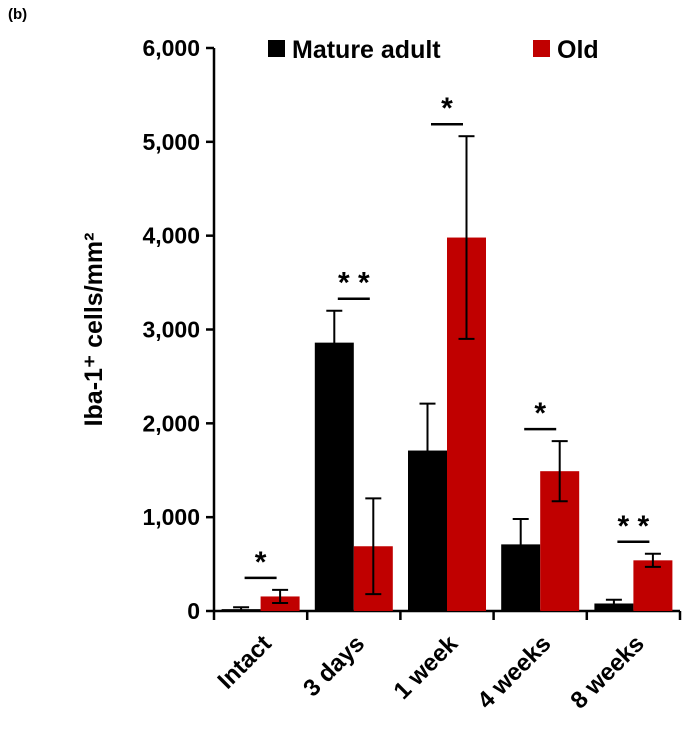 This screenshot has width=686, height=737. Describe the element at coordinates (18, 14) in the screenshot. I see `panel-label: (b)` at that location.